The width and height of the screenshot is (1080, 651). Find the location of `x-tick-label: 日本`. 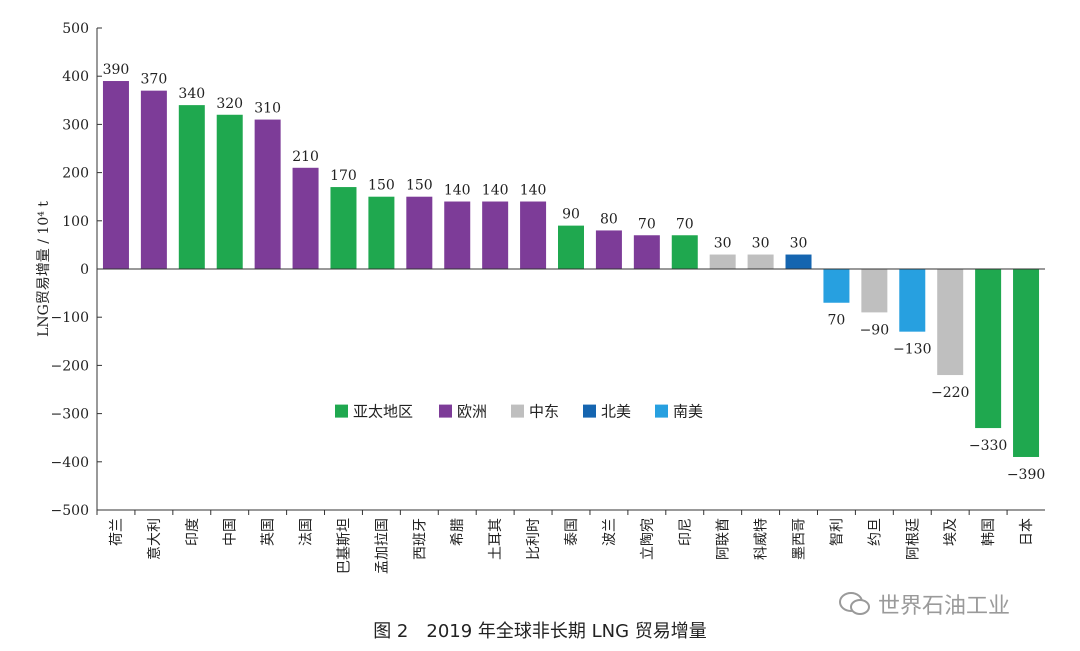

x-tick-label: 日本 is located at coordinates (1027, 532).